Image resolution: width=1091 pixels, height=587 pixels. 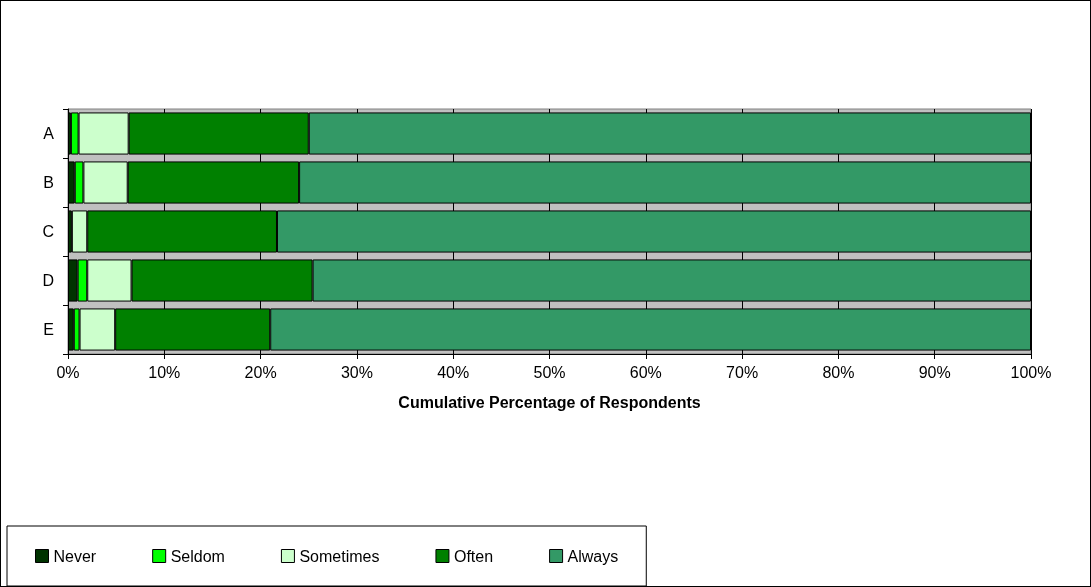 What do you see at coordinates (473, 556) in the screenshot?
I see `legend-label: Often` at bounding box center [473, 556].